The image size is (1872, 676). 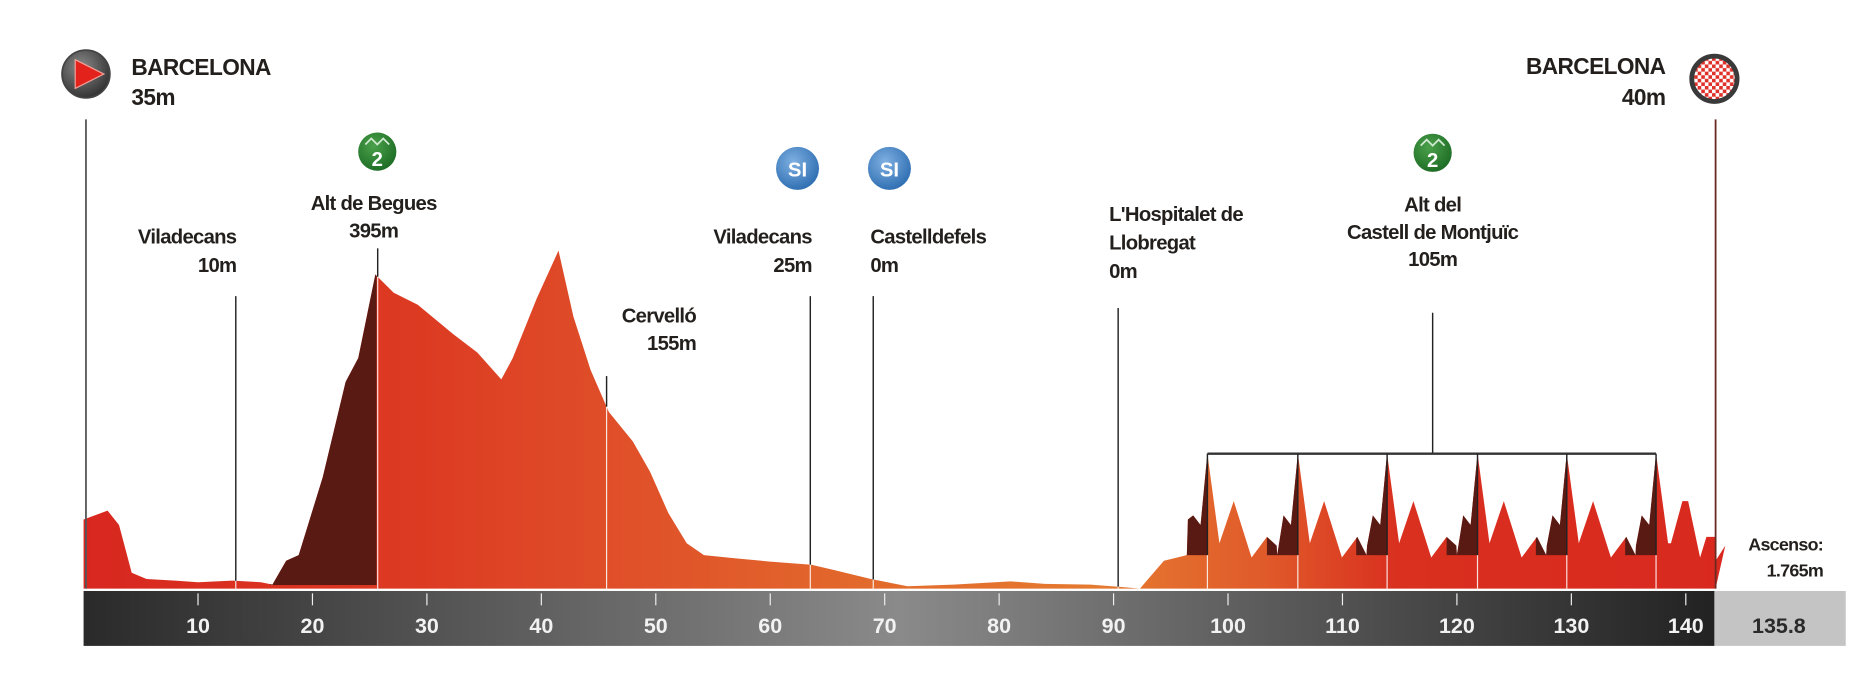 I want to click on start-triangle-icon, so click(x=90, y=74).